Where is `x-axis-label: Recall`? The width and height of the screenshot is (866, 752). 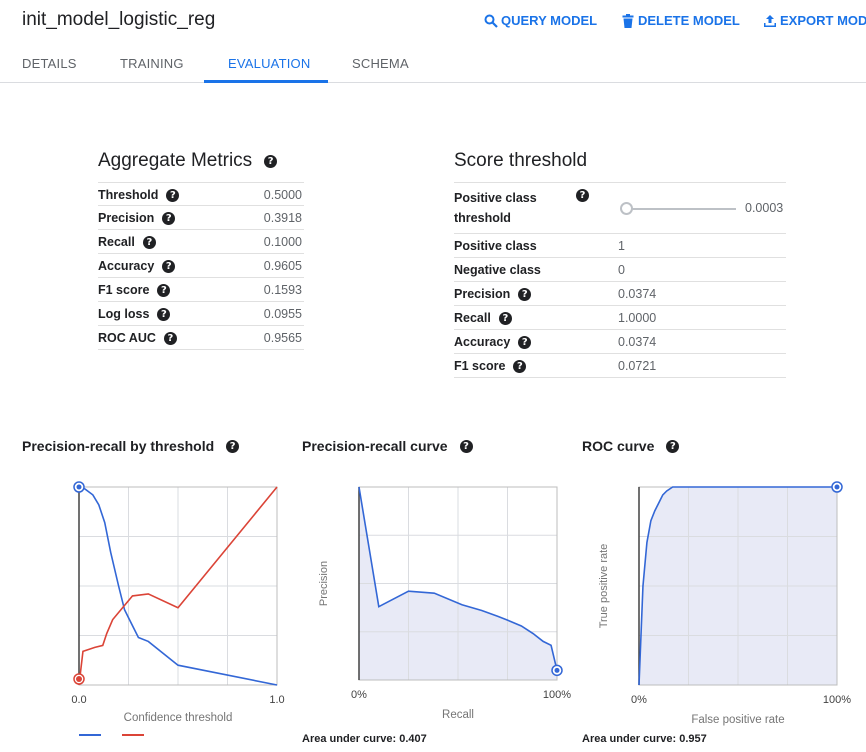
x-axis-label: Recall is located at coordinates (458, 715).